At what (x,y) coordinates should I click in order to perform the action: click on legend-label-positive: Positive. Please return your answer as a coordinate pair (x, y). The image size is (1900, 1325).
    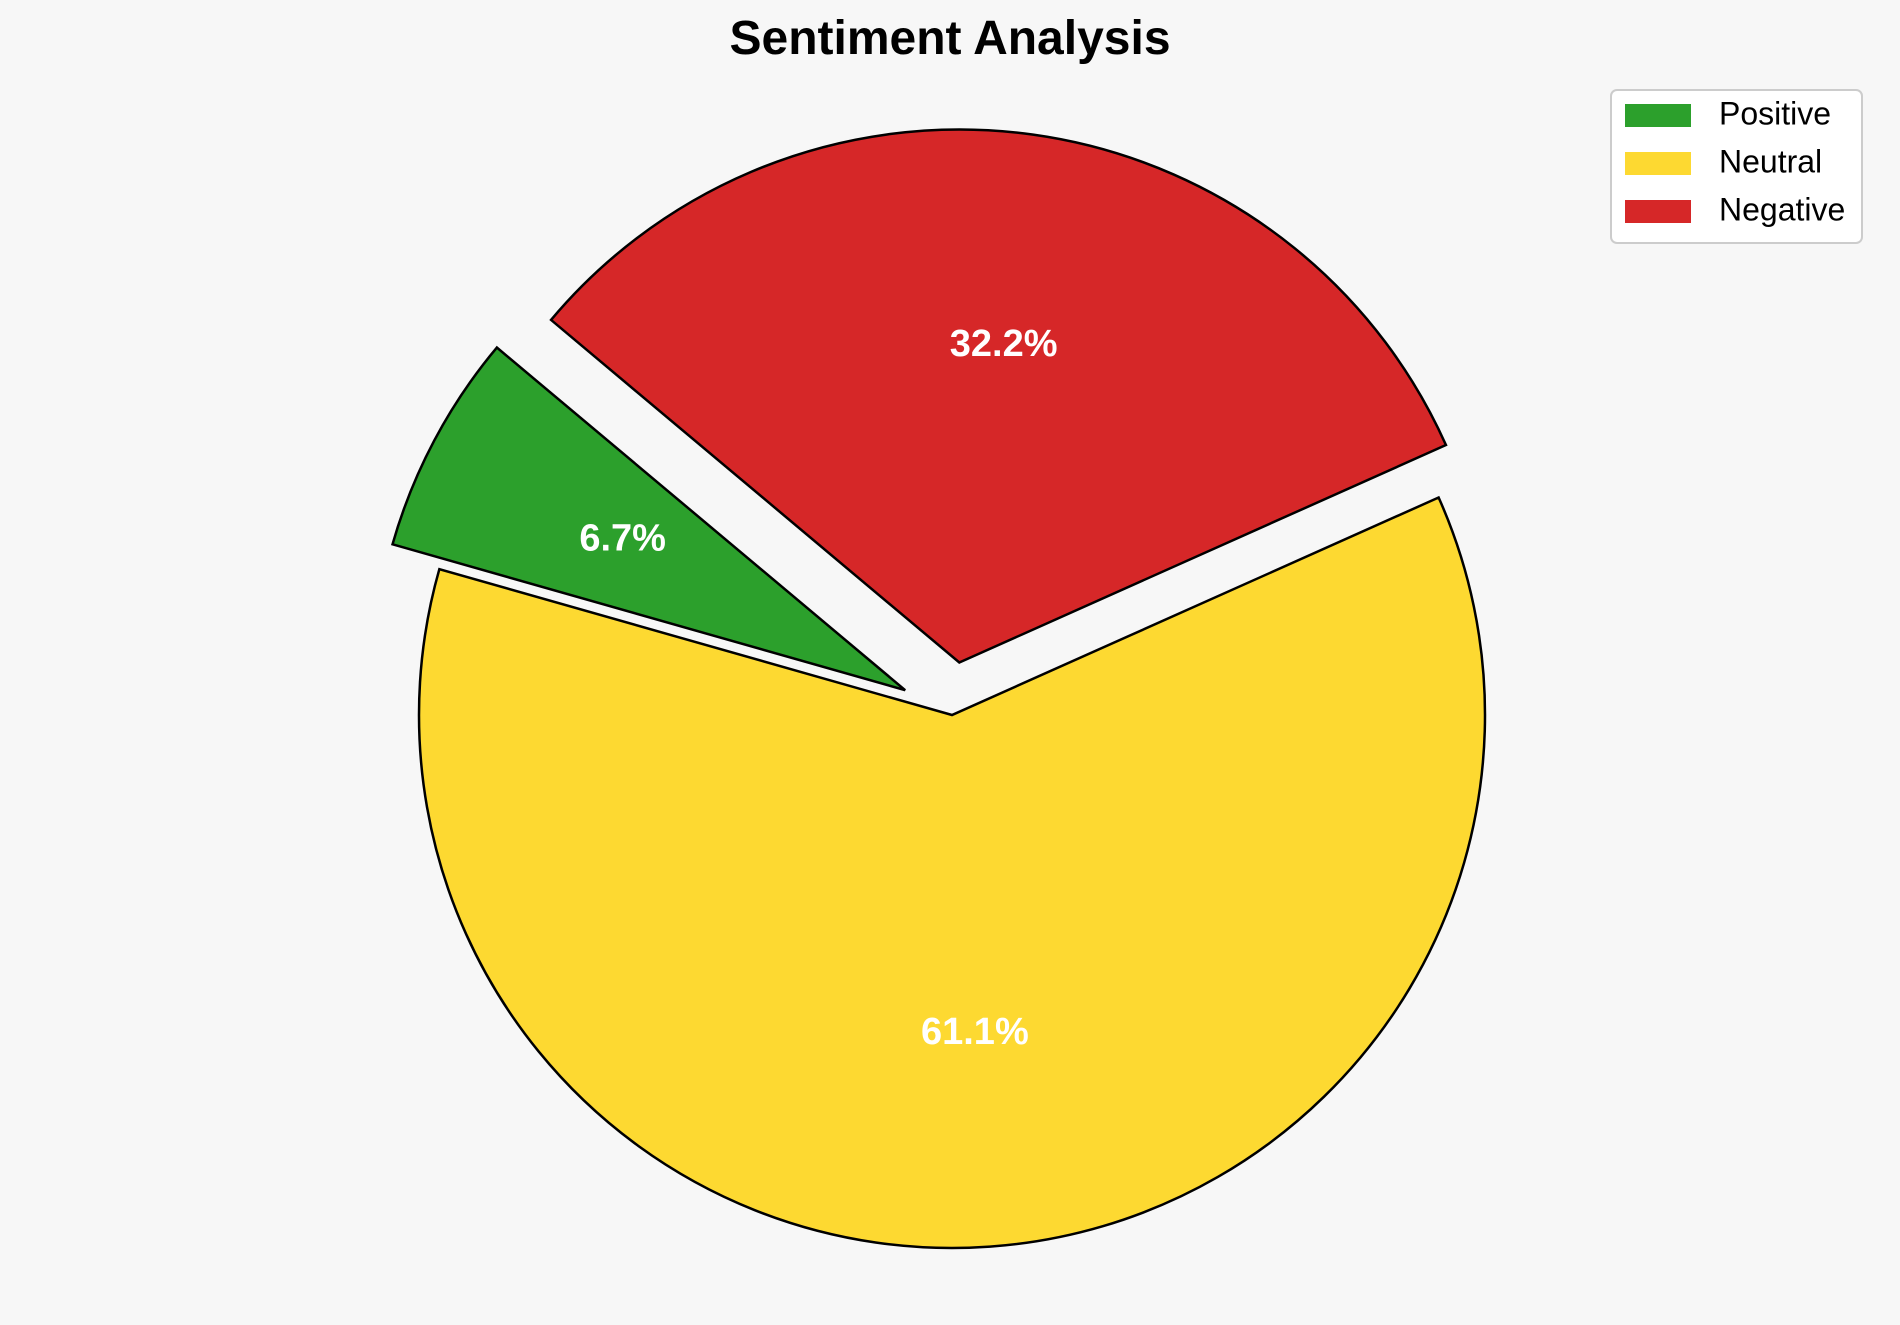
    Looking at the image, I should click on (1775, 113).